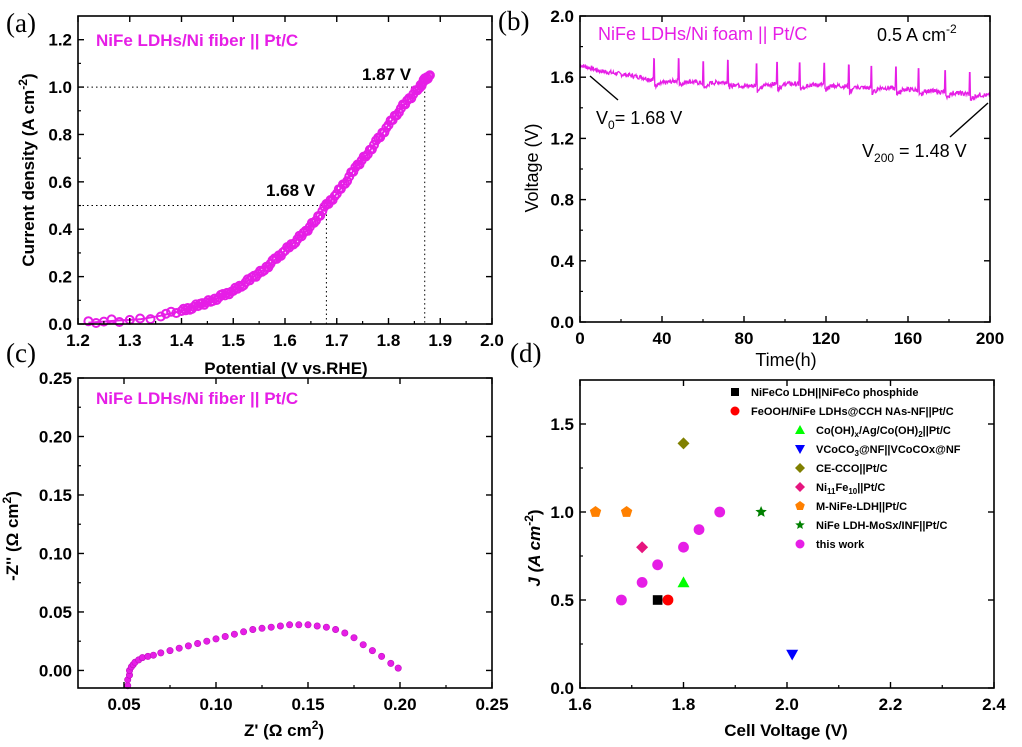 The height and width of the screenshot is (747, 1022). What do you see at coordinates (55, 495) in the screenshot?
I see `panel-c-y-tick-label: 0.15` at bounding box center [55, 495].